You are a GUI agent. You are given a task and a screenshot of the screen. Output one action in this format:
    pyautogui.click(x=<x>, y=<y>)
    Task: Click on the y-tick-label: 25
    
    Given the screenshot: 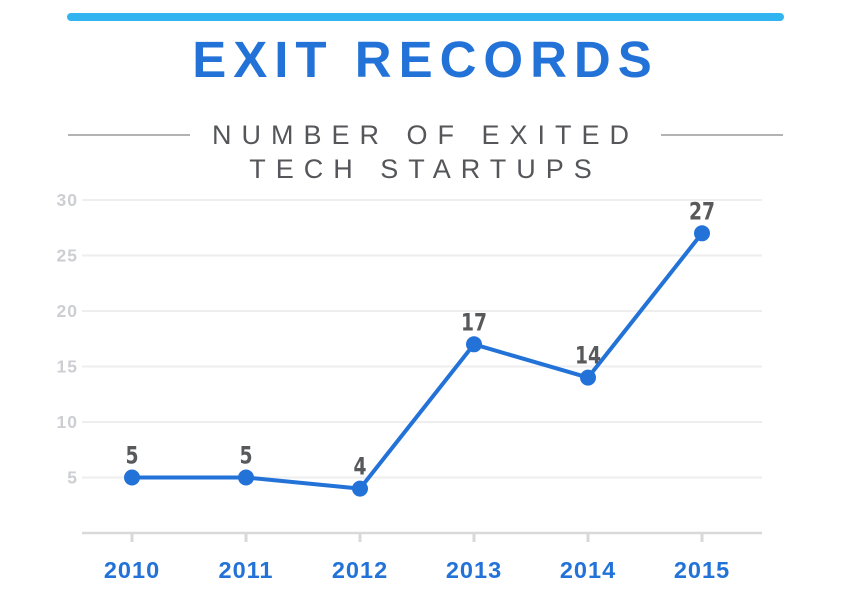 What is the action you would take?
    pyautogui.click(x=67, y=256)
    